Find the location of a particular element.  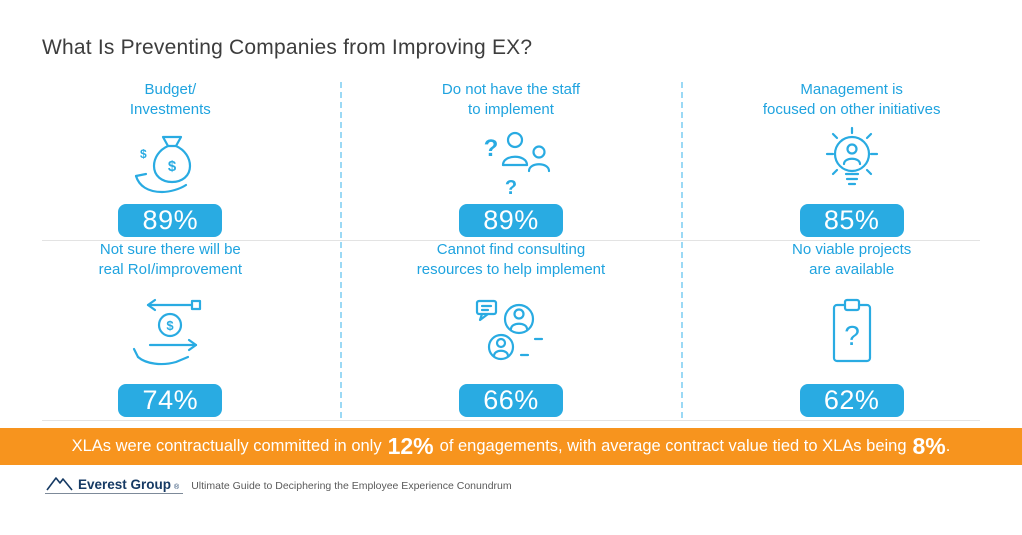

banner-stat-8: 8% is located at coordinates (929, 446).